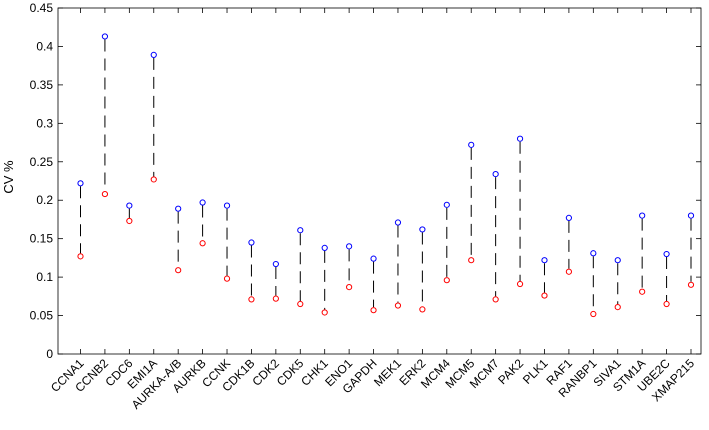 This screenshot has width=709, height=430. What do you see at coordinates (42, 85) in the screenshot?
I see `y-tick-label: 0.35` at bounding box center [42, 85].